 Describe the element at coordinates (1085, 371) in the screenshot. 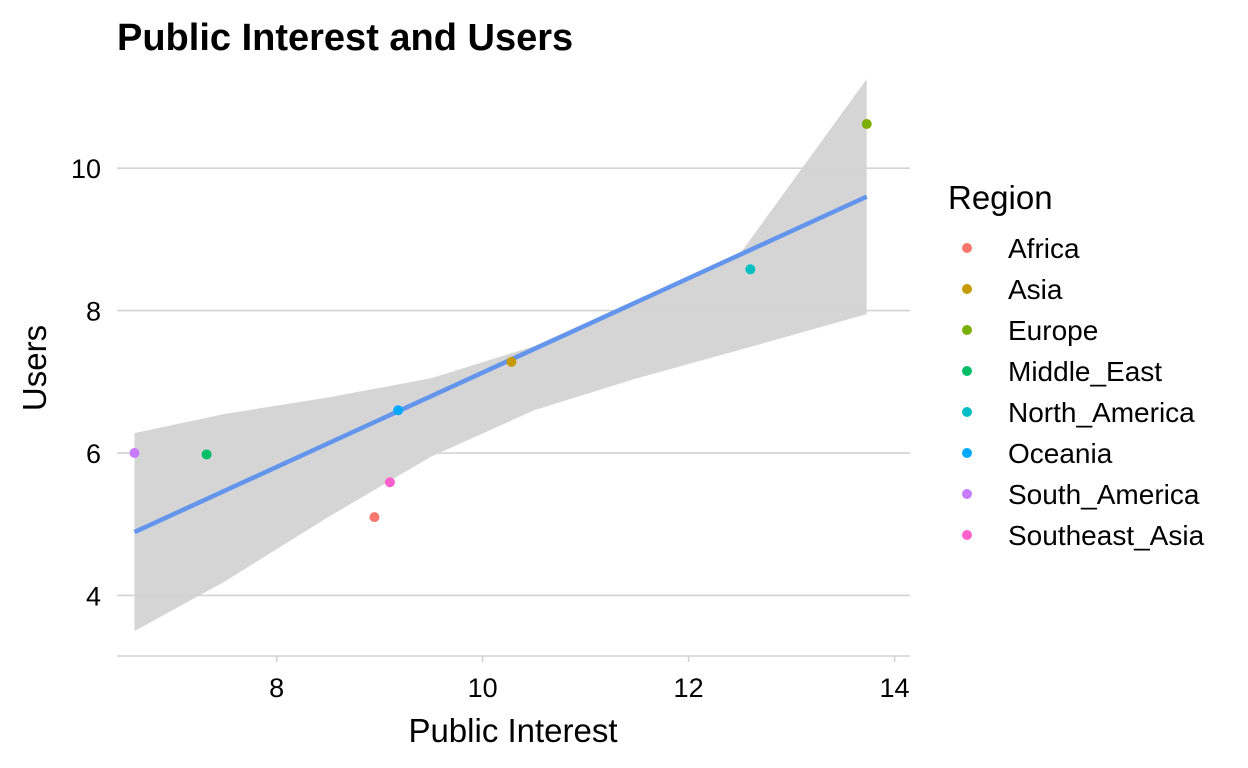

I see `legend-label: Middle_East` at that location.